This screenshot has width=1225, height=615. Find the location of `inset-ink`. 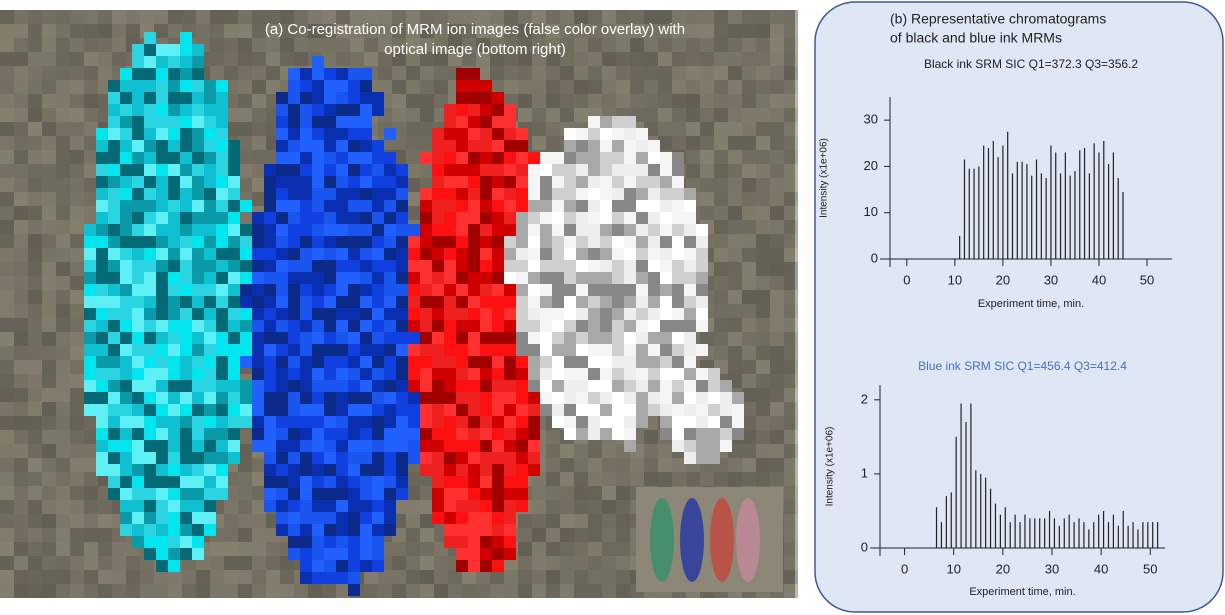

inset-ink is located at coordinates (692, 540).